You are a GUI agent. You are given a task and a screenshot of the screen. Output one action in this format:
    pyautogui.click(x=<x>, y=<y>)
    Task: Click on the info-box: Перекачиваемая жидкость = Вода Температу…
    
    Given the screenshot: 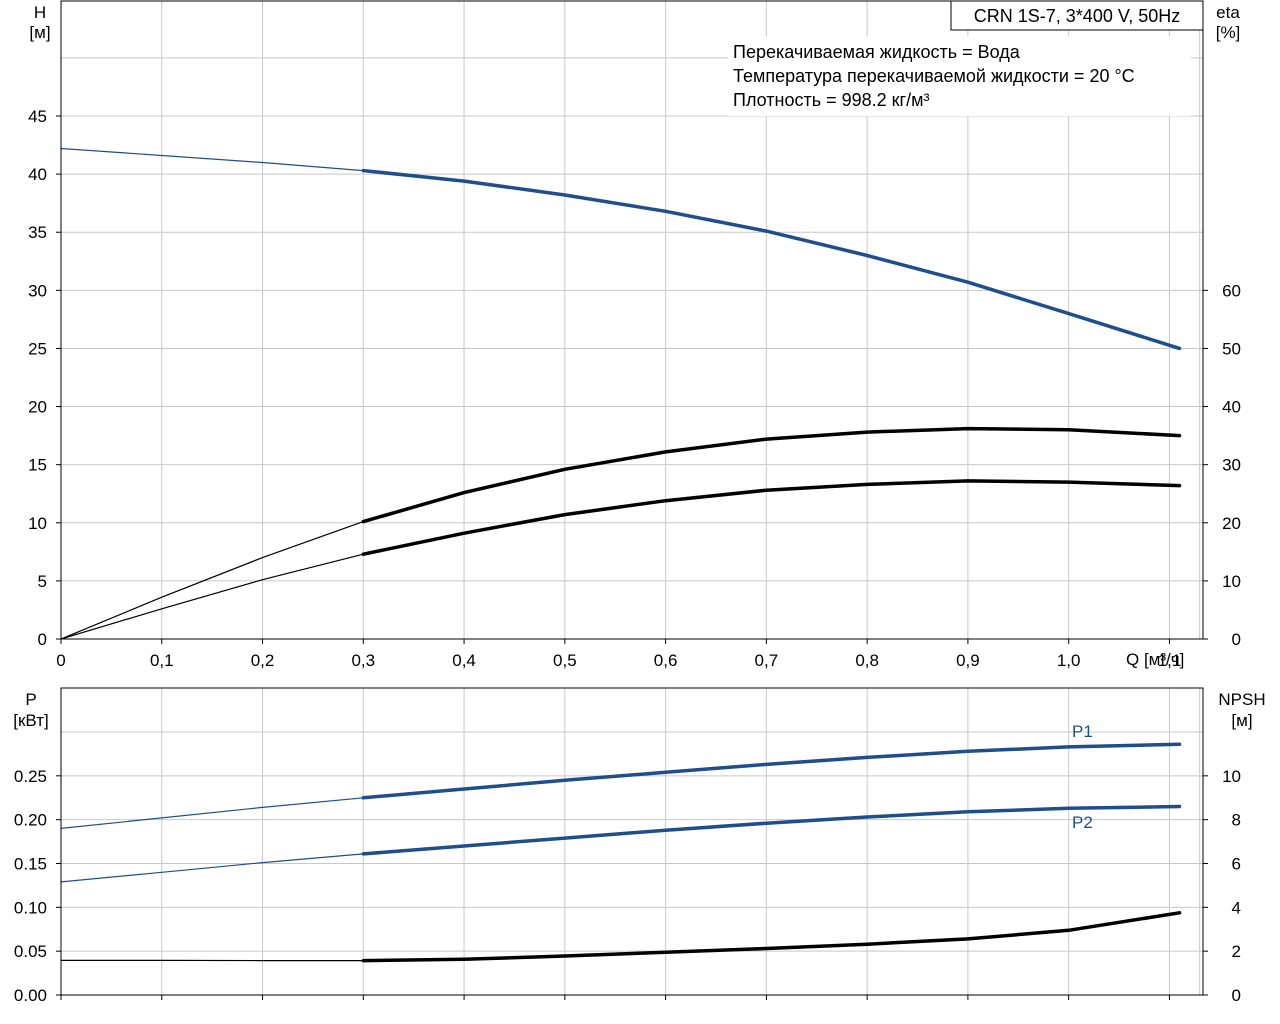 What is the action you would take?
    pyautogui.click(x=959, y=76)
    